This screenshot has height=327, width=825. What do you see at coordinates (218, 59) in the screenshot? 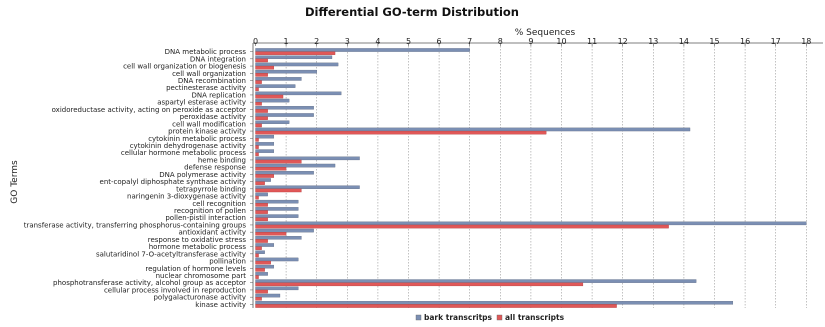
I see `category-label: DNA integration` at bounding box center [218, 59].